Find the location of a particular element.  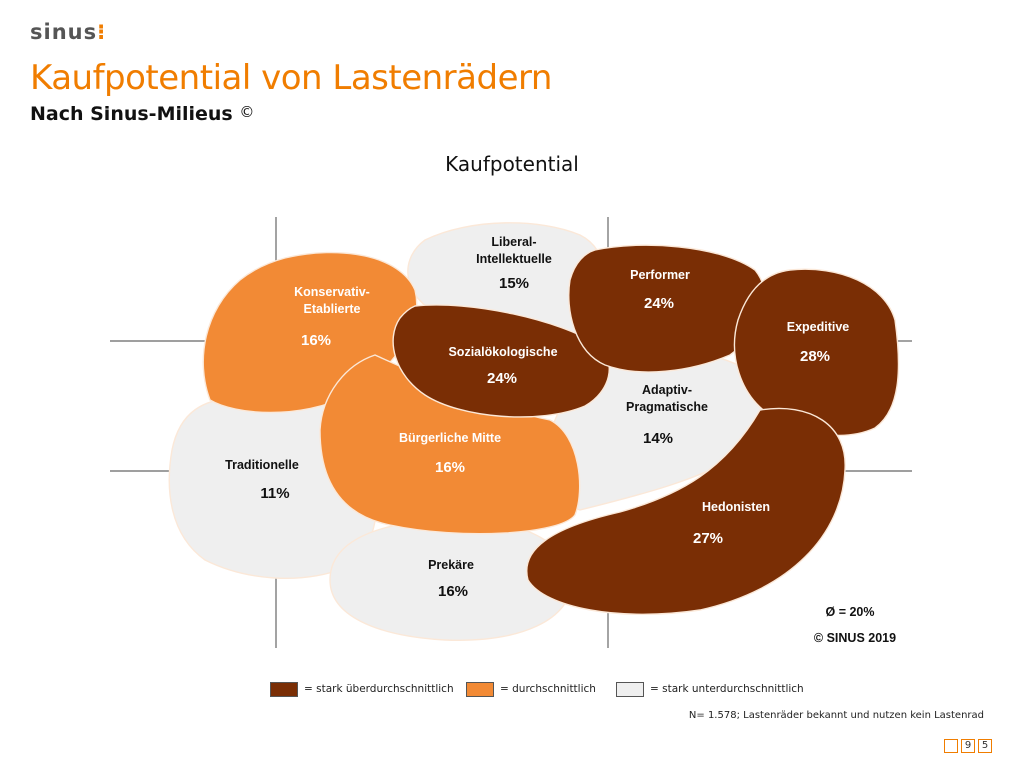

value-performer: 24% is located at coordinates (659, 303).